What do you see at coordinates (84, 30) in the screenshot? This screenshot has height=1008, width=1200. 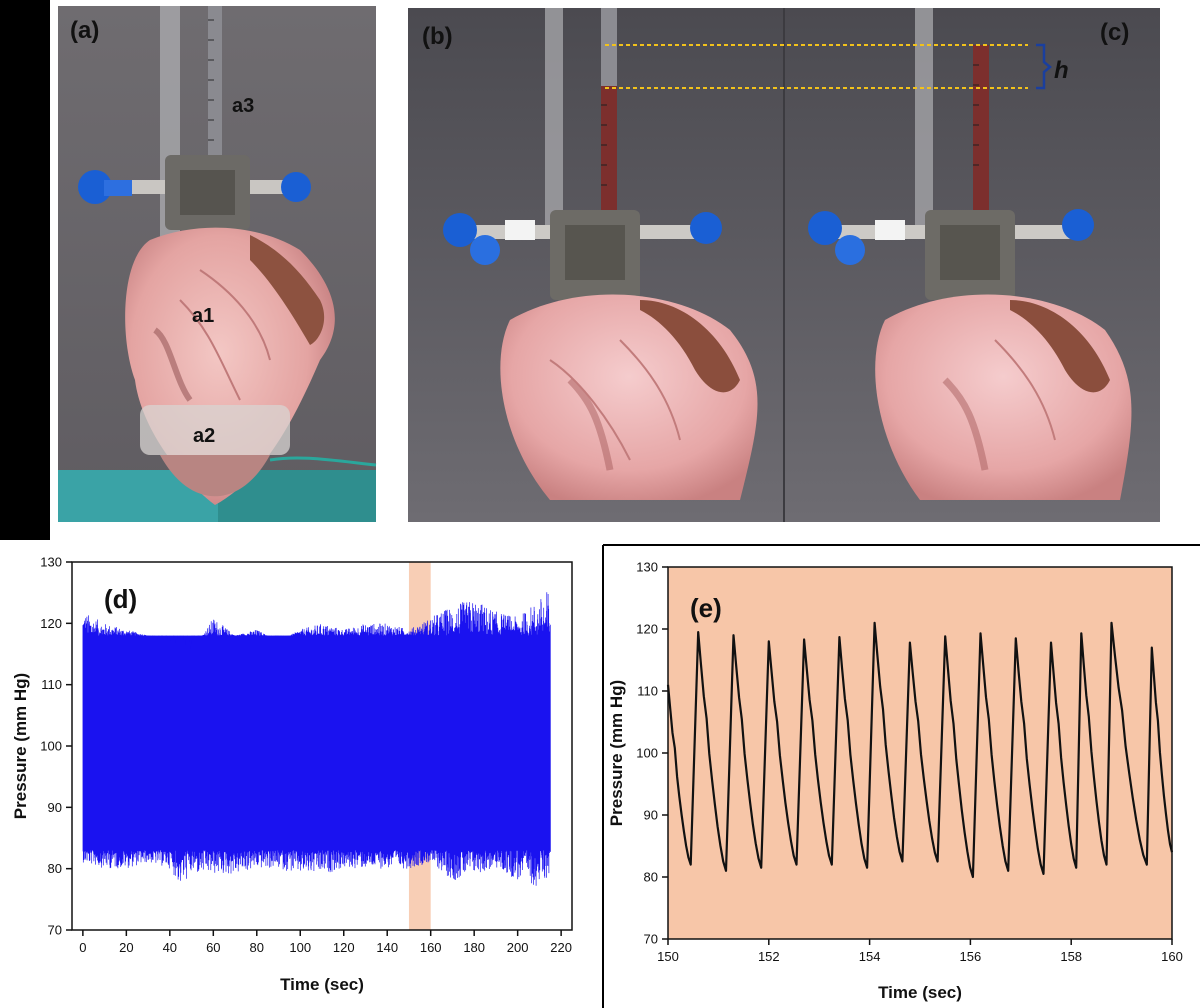 I see `panel-a-label: (a)` at bounding box center [84, 30].